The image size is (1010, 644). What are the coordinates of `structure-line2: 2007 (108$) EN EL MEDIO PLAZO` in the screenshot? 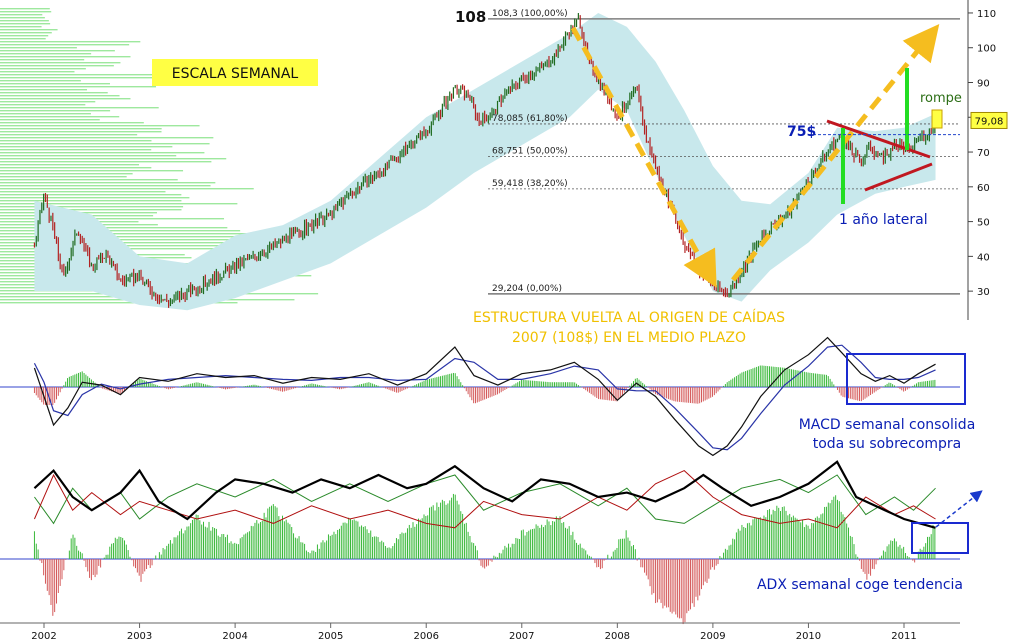 It's located at (629, 338).